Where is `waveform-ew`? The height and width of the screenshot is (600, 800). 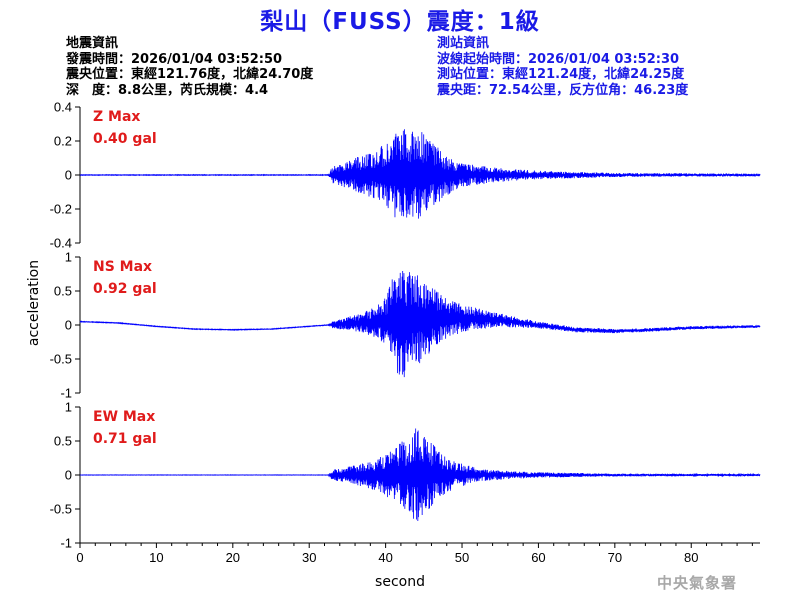
waveform-ew is located at coordinates (420, 474).